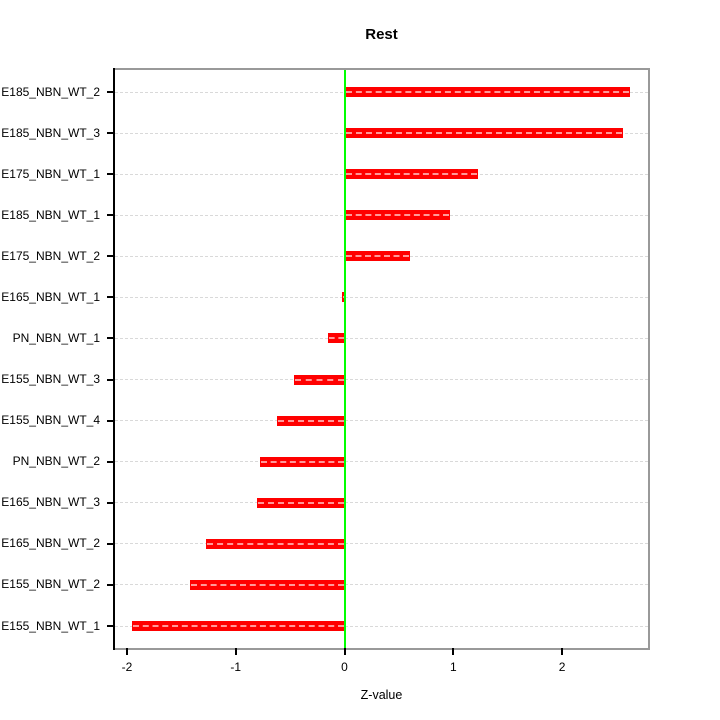 This screenshot has height=720, width=720. I want to click on y-tick-label: E155_NBN_WT_1, so click(50, 625).